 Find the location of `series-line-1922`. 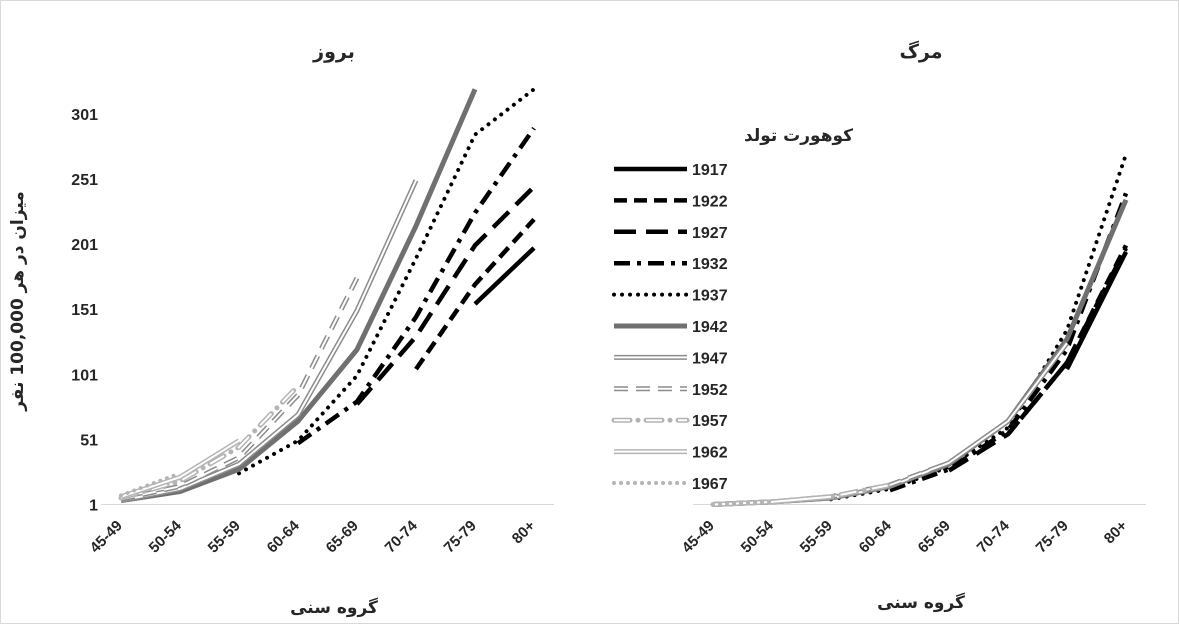

series-line-1922 is located at coordinates (475, 294).